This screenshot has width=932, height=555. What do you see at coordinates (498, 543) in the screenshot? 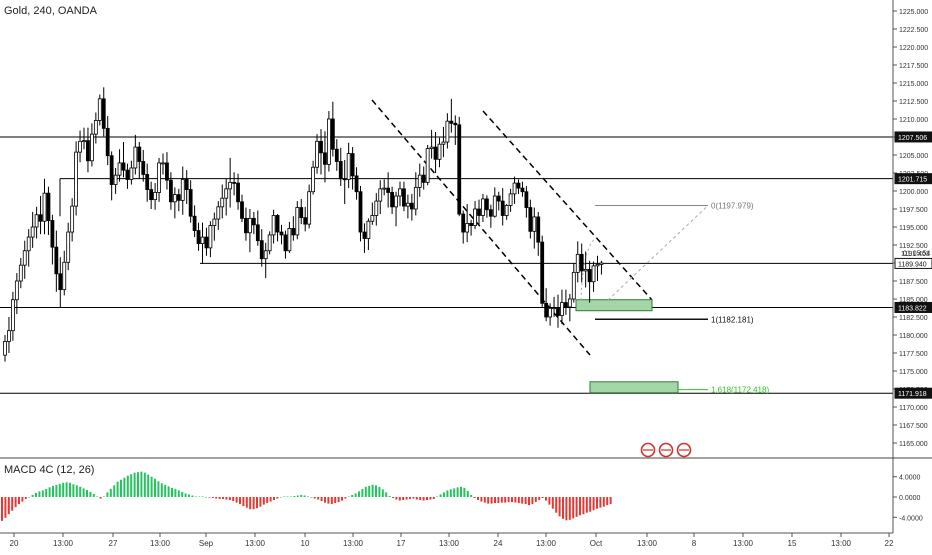
I see `time-tick-label: 24` at bounding box center [498, 543].